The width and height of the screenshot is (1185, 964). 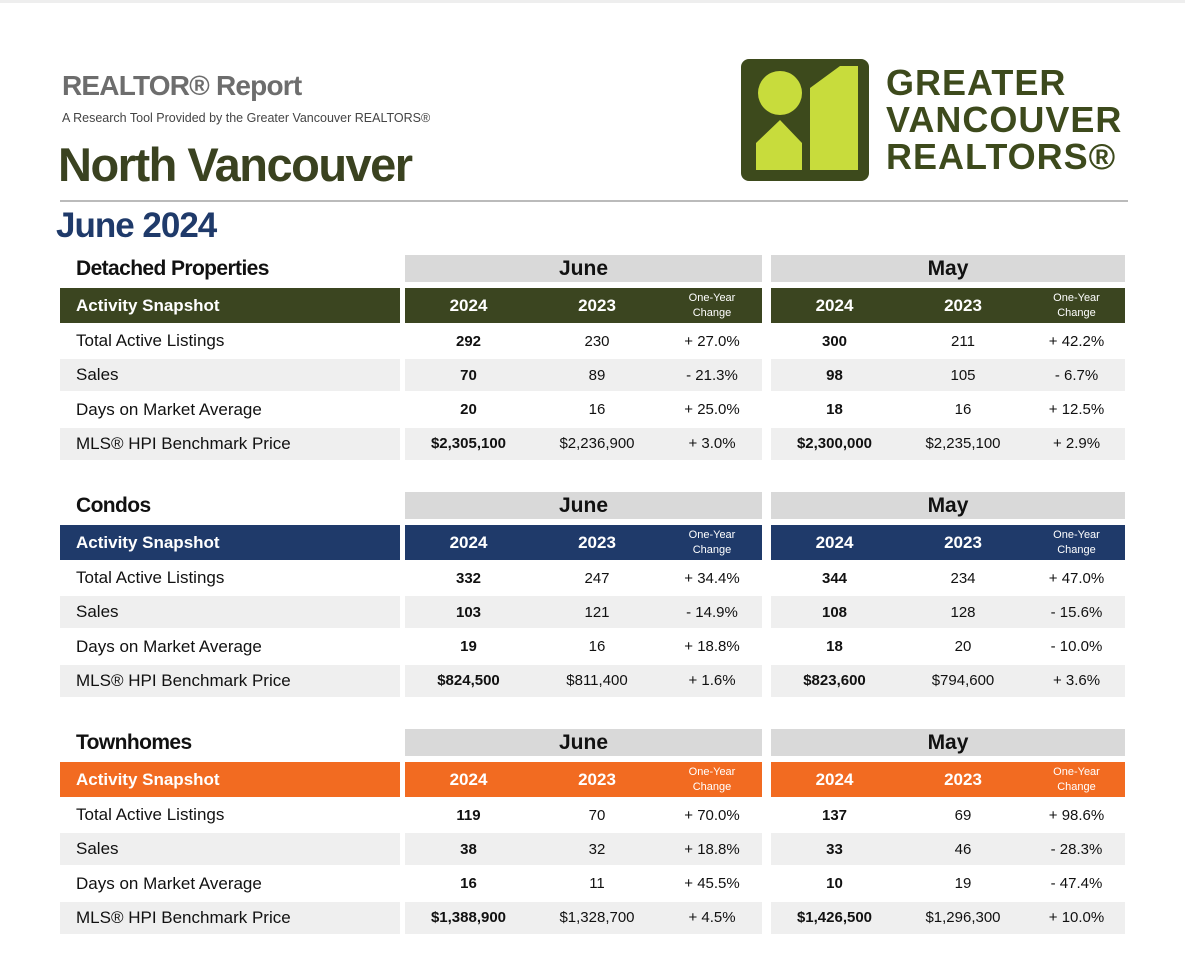 What do you see at coordinates (1076, 680) in the screenshot?
I see `cell: + 3.6%` at bounding box center [1076, 680].